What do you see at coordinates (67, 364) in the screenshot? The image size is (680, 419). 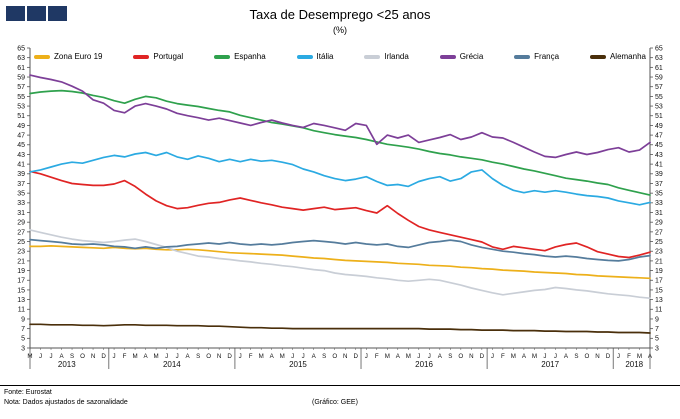 I see `year-label: 2013` at bounding box center [67, 364].